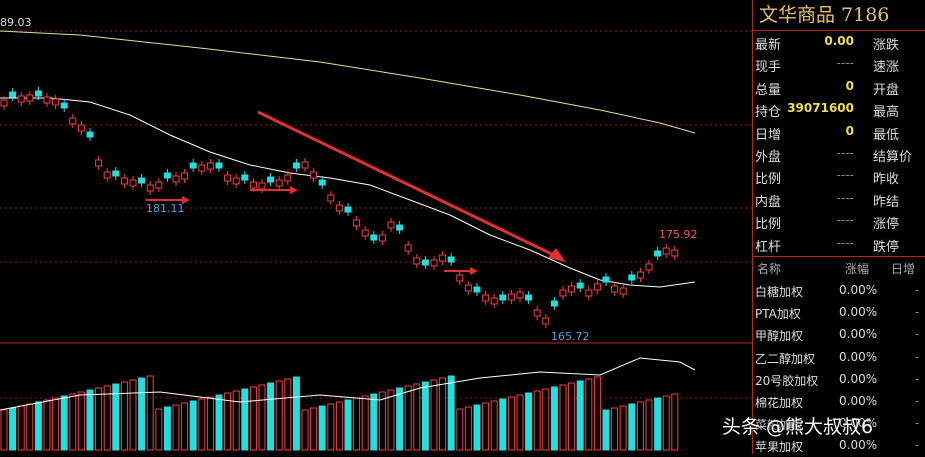 This screenshot has height=457, width=925. Describe the element at coordinates (839, 313) in the screenshot. I see `list-item: PTA加权 0.00% -` at that location.